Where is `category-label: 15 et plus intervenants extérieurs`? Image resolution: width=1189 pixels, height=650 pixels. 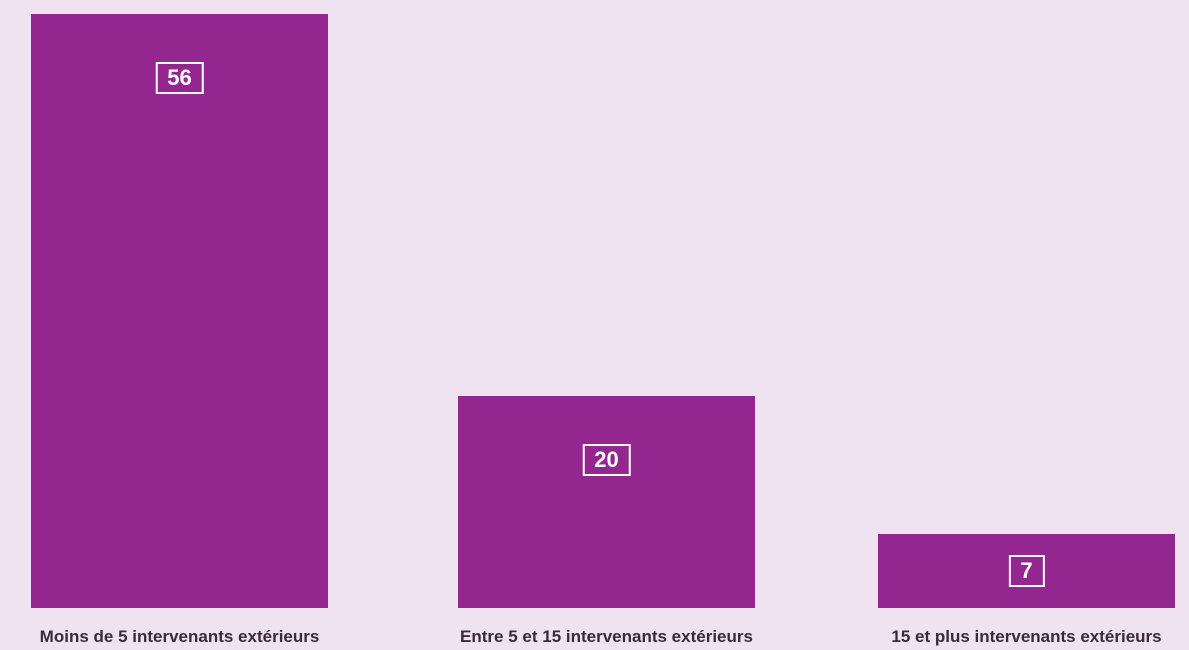
category-label: 15 et plus intervenants extérieurs is located at coordinates (1026, 636).